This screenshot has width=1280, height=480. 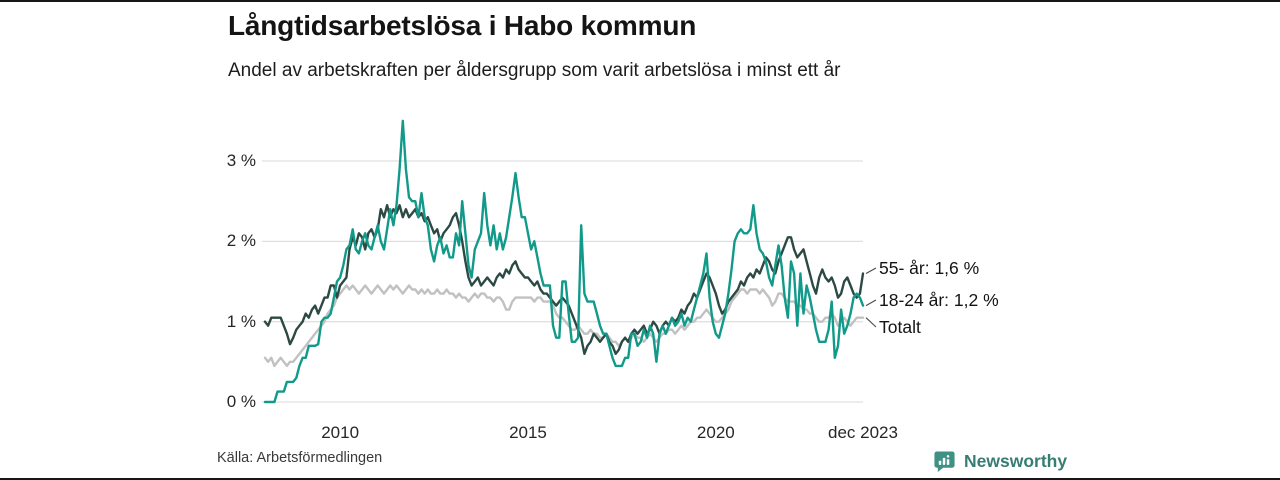 What do you see at coordinates (640, 1) in the screenshot?
I see `top-border` at bounding box center [640, 1].